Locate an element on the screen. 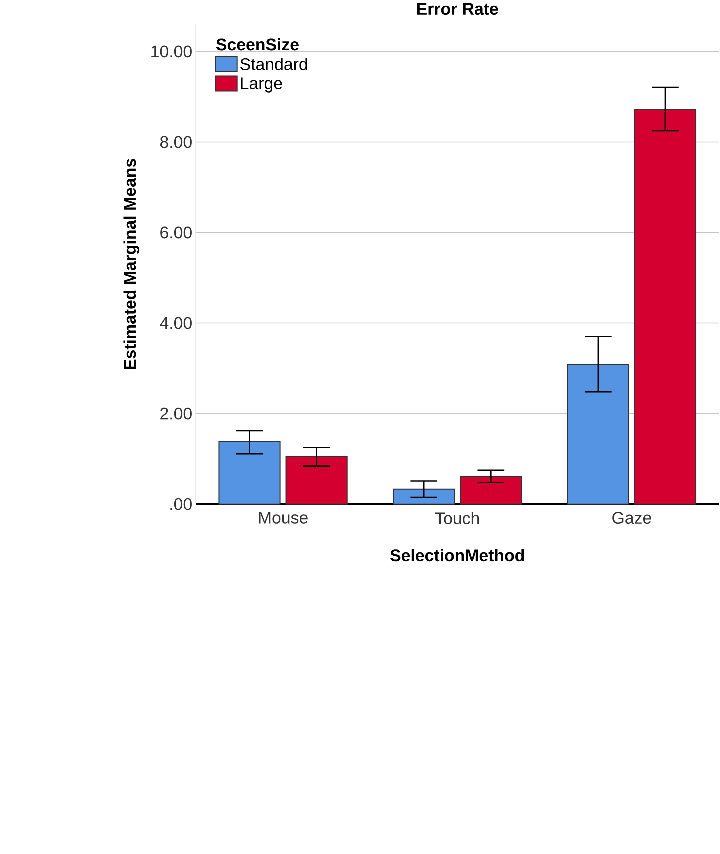 The image size is (720, 854). y-tick-label: 4.00 is located at coordinates (176, 323).